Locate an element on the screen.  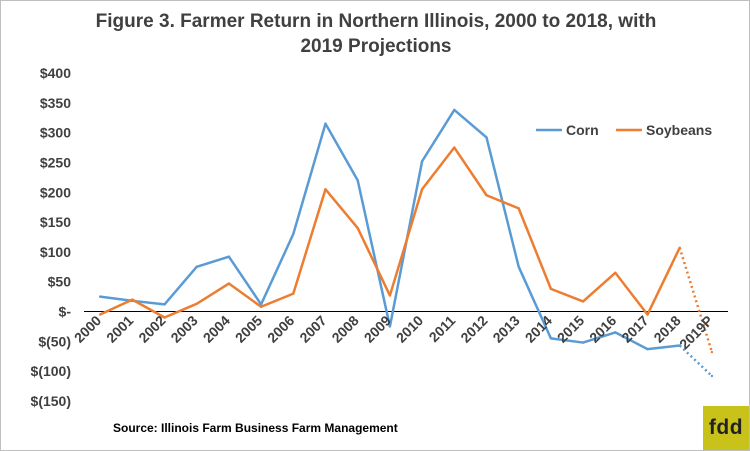
x-tick-label: 2006 is located at coordinates (280, 328).